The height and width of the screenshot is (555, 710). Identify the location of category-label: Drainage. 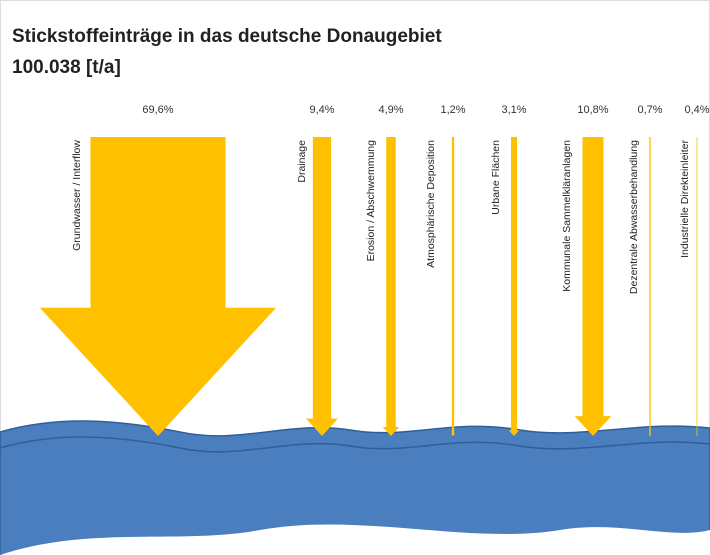
(302, 161).